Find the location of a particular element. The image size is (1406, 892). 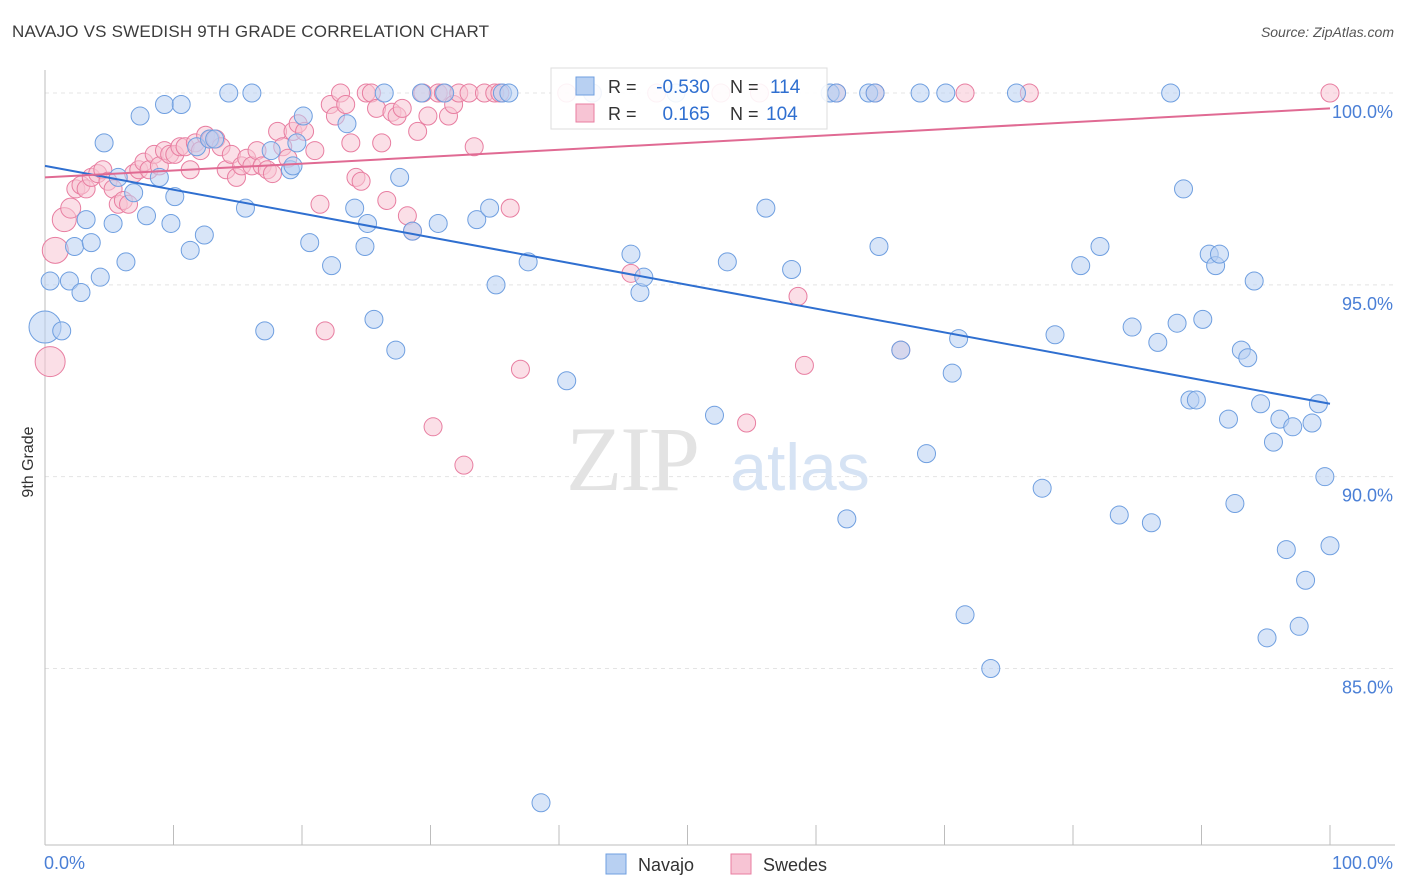

y-tick-label: 85.0% is located at coordinates (1367, 688).